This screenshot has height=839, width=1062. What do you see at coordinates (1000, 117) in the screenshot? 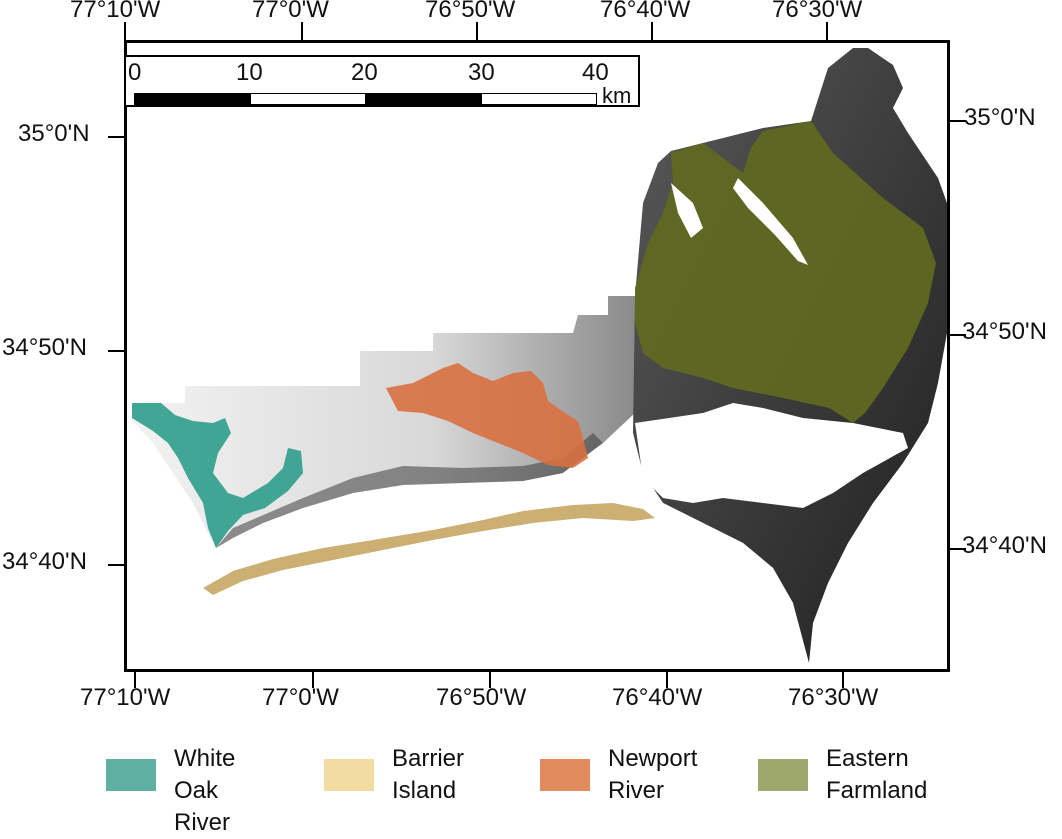
I see `right-latitude-label: 35°0'N` at bounding box center [1000, 117].